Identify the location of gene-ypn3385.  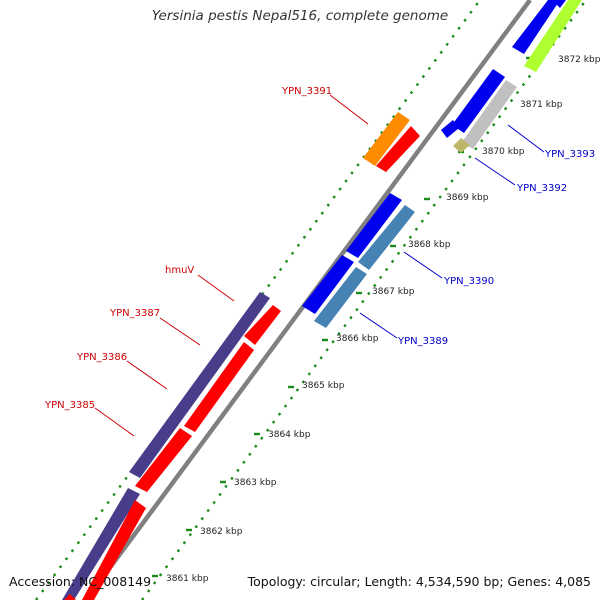
(163, 460).